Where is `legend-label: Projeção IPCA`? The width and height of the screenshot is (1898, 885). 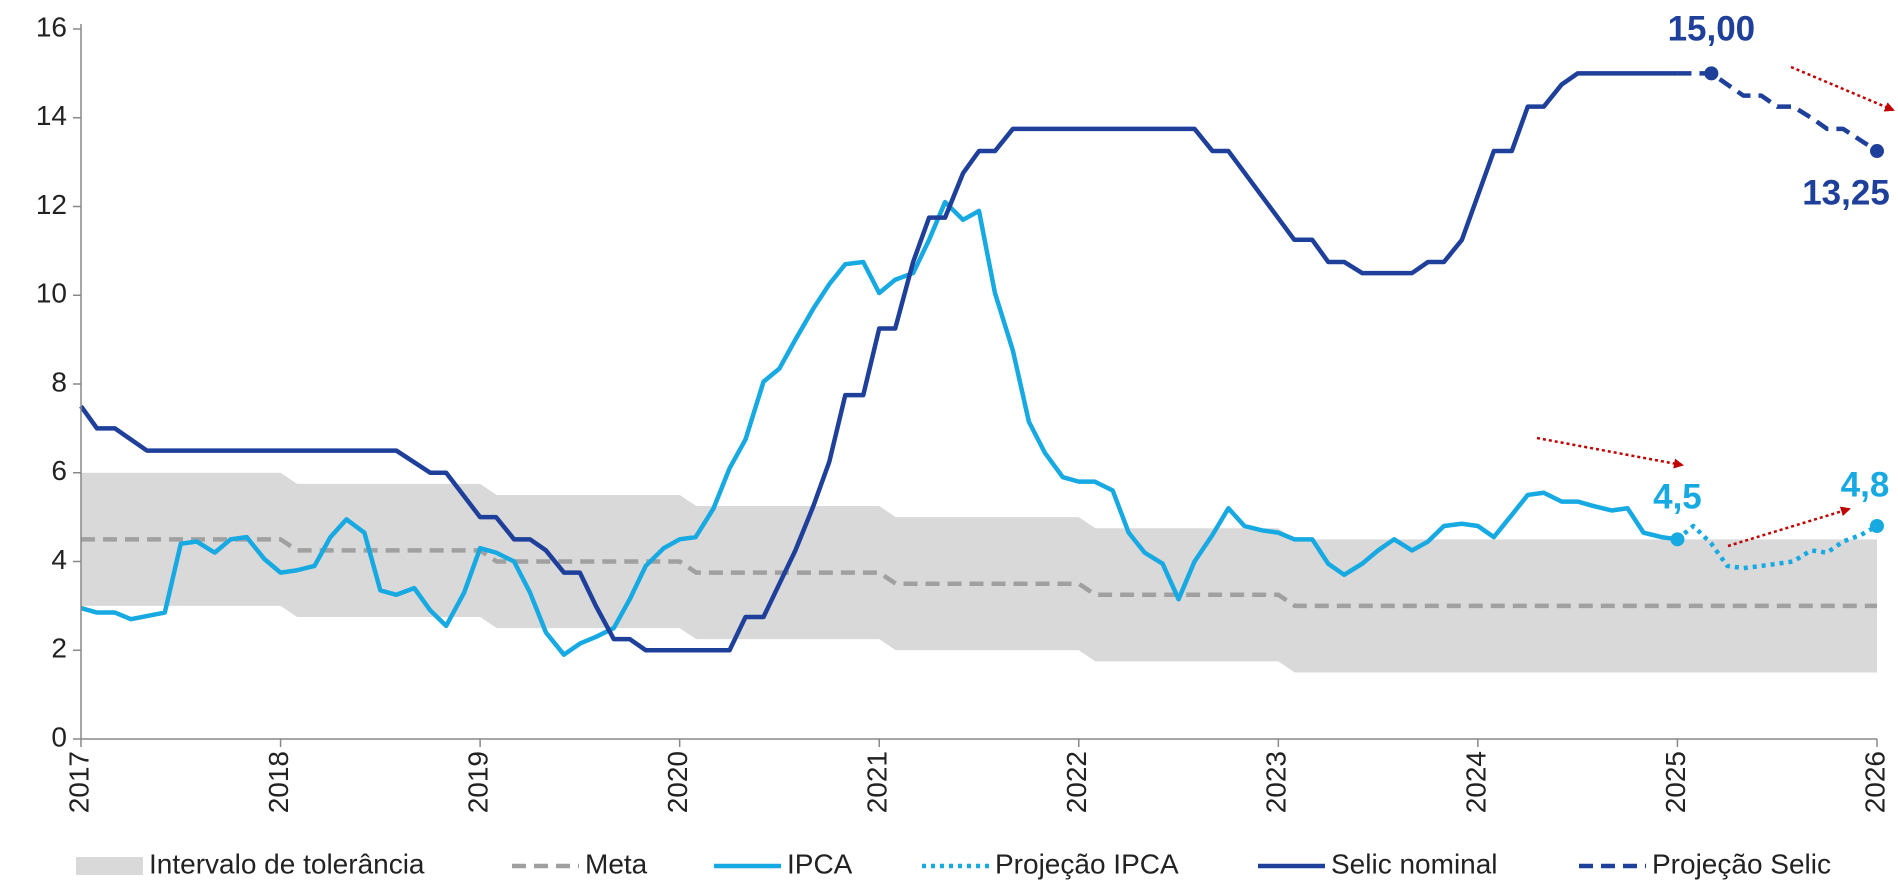
legend-label: Projeção IPCA is located at coordinates (1087, 863).